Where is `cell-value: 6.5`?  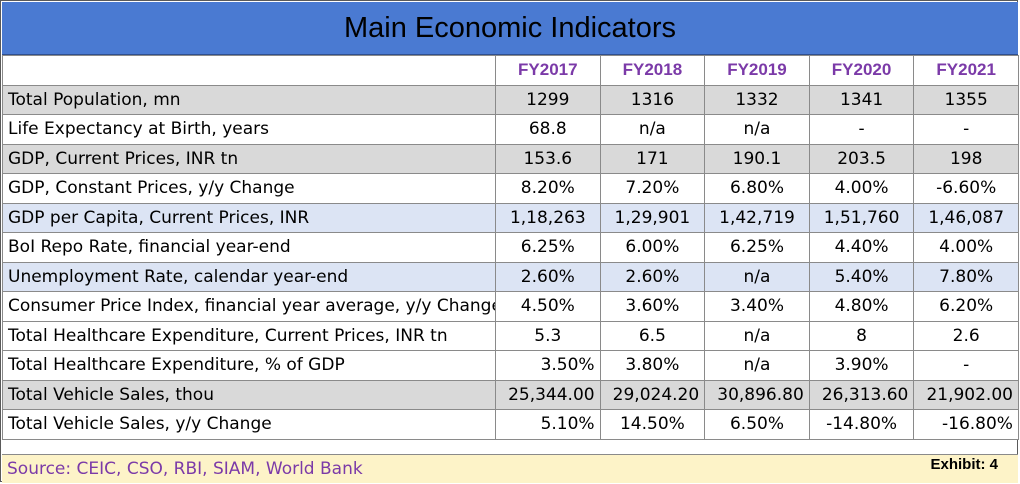 cell-value: 6.5 is located at coordinates (652, 335).